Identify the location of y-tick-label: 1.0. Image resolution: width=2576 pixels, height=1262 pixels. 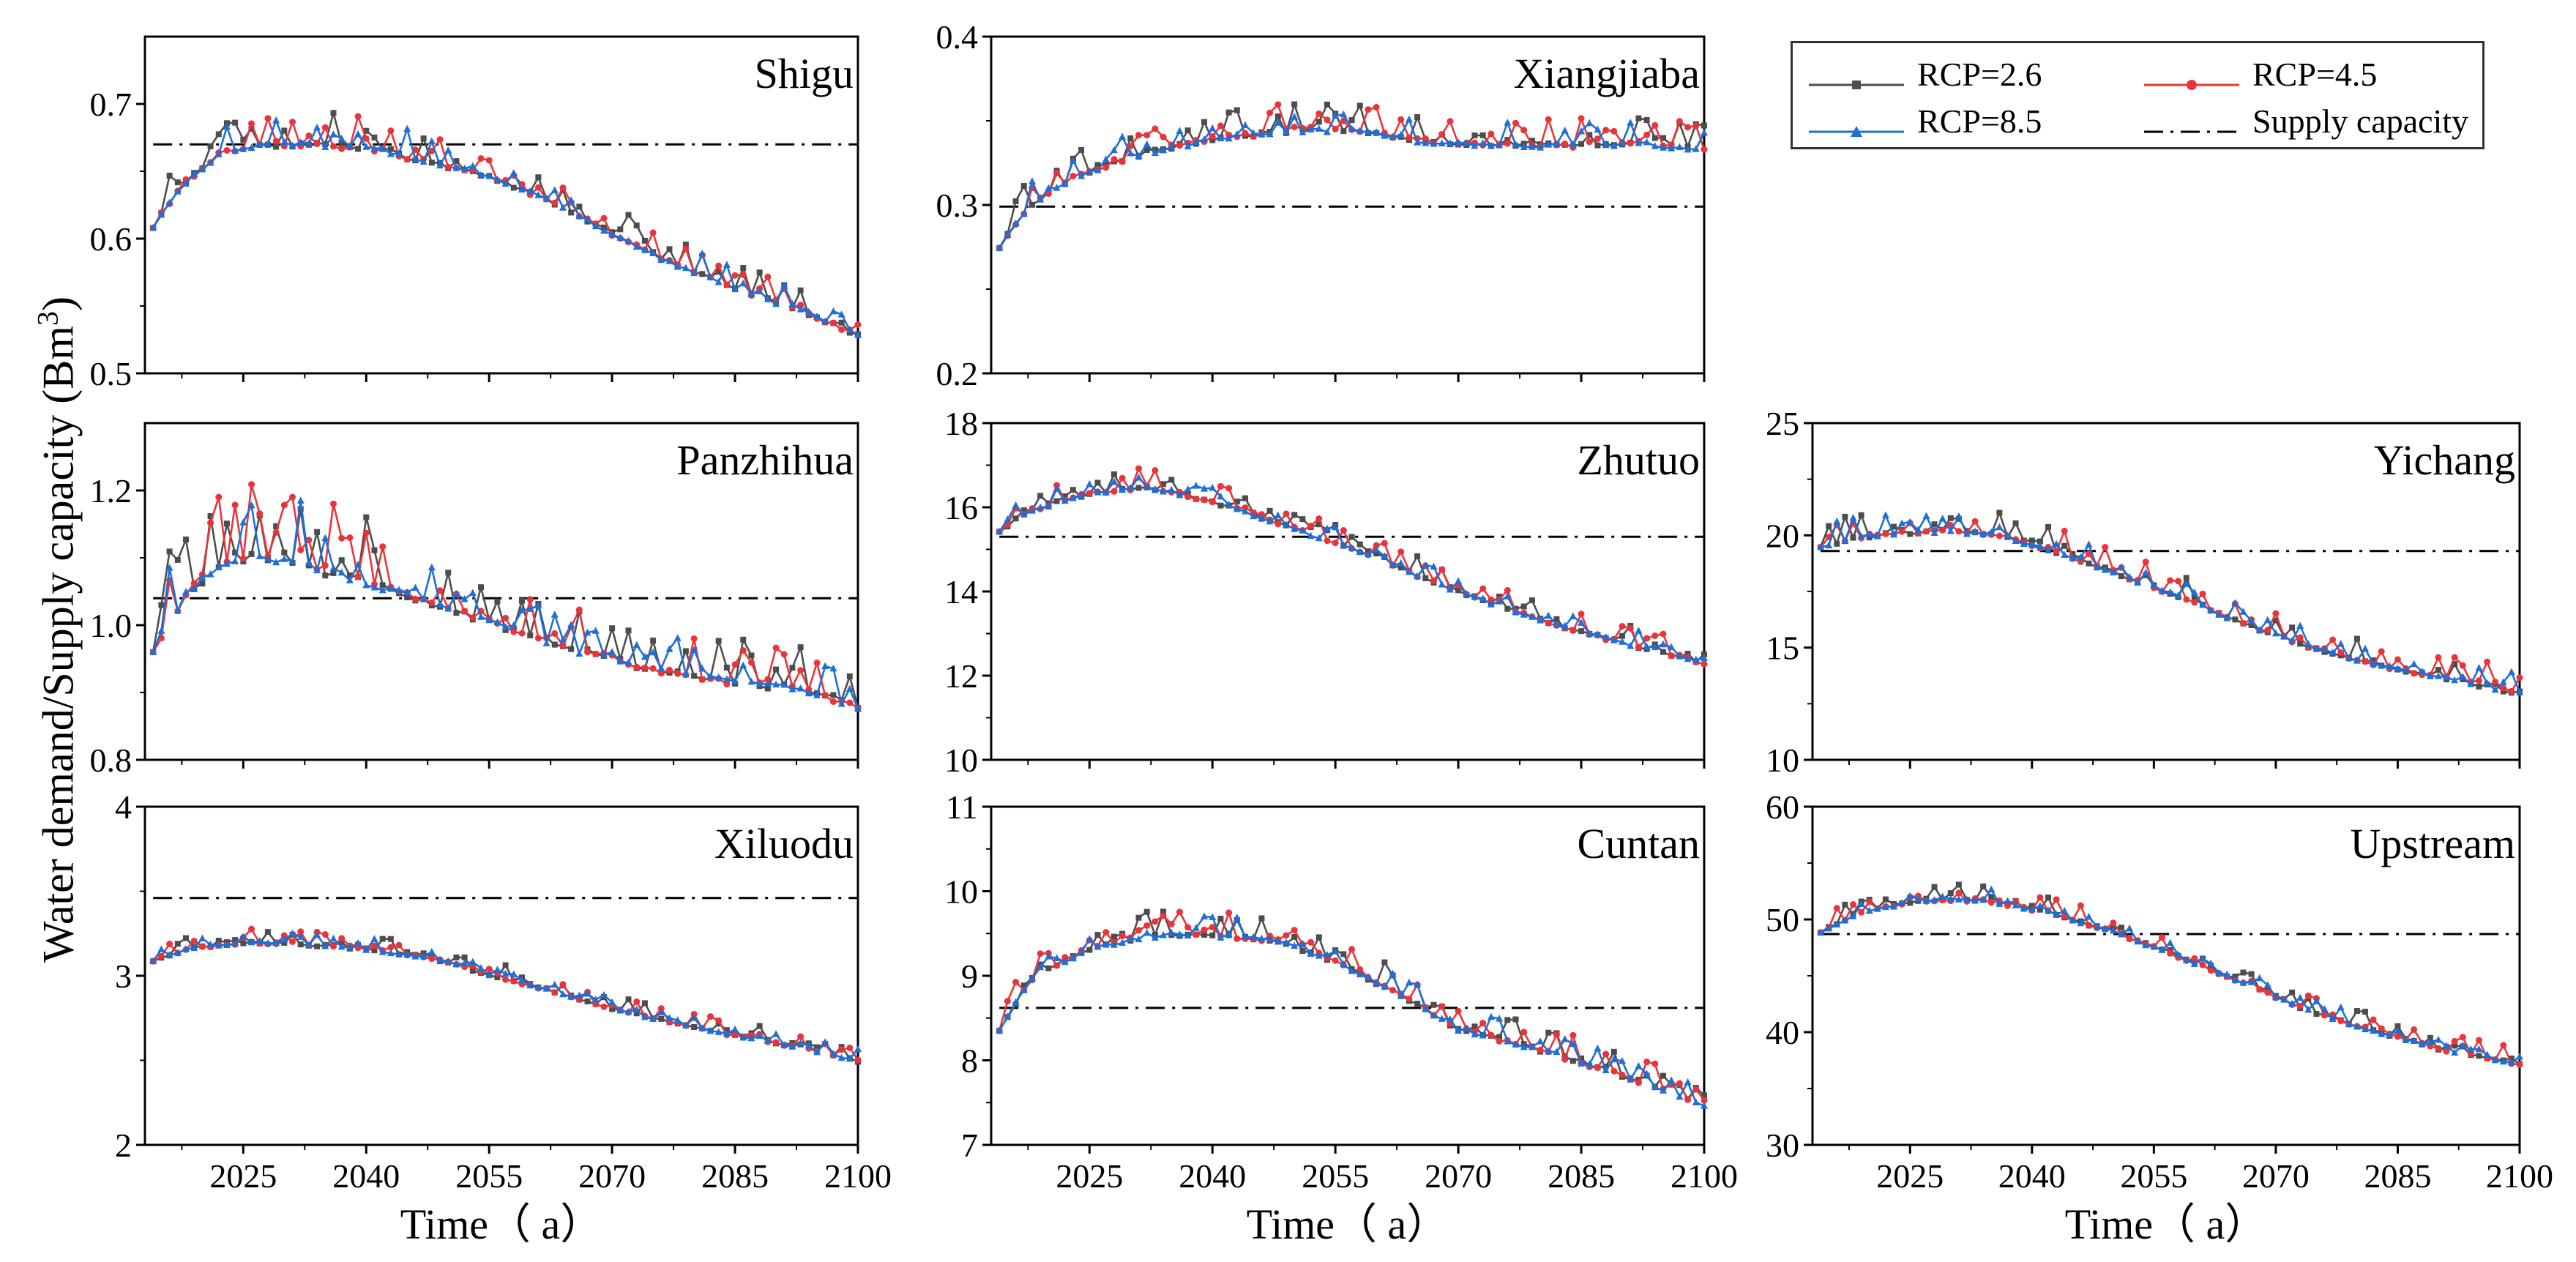
(111, 625).